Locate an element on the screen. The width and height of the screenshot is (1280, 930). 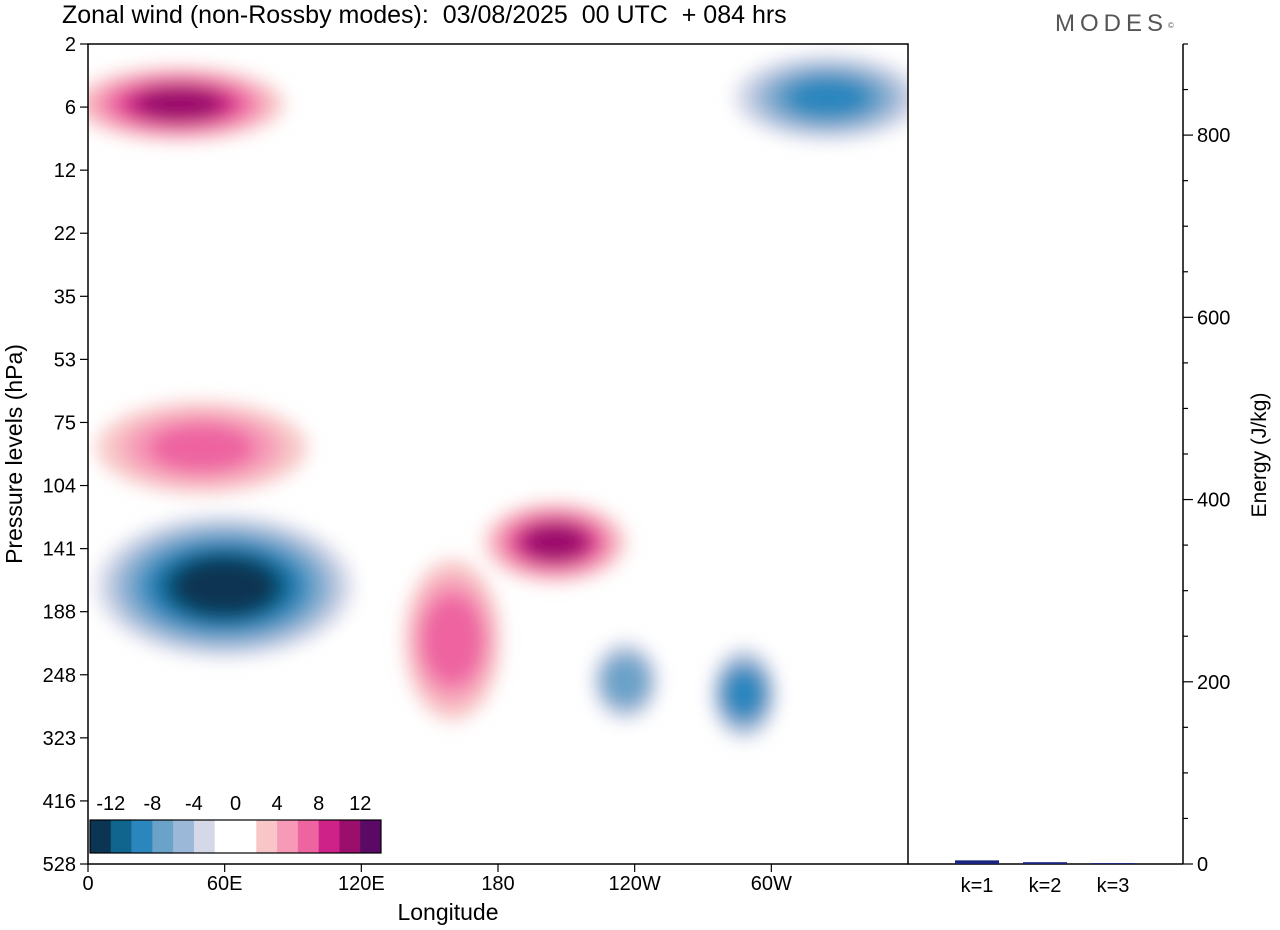
colorbar-label: 8 is located at coordinates (318, 804).